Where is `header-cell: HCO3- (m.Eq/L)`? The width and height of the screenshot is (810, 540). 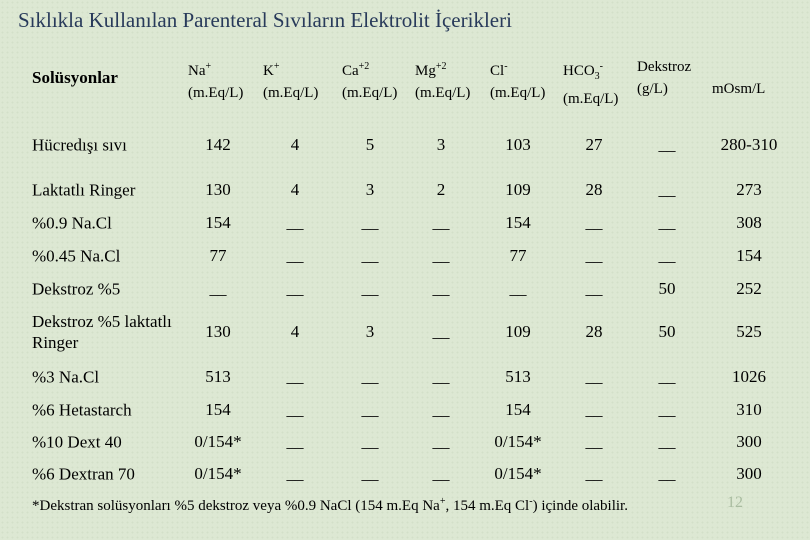 header-cell: HCO3- (m.Eq/L) is located at coordinates (590, 83).